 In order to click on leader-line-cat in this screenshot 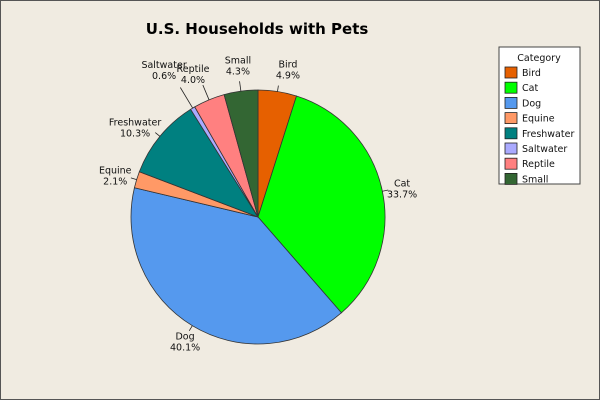, I will do `click(385, 190)`.